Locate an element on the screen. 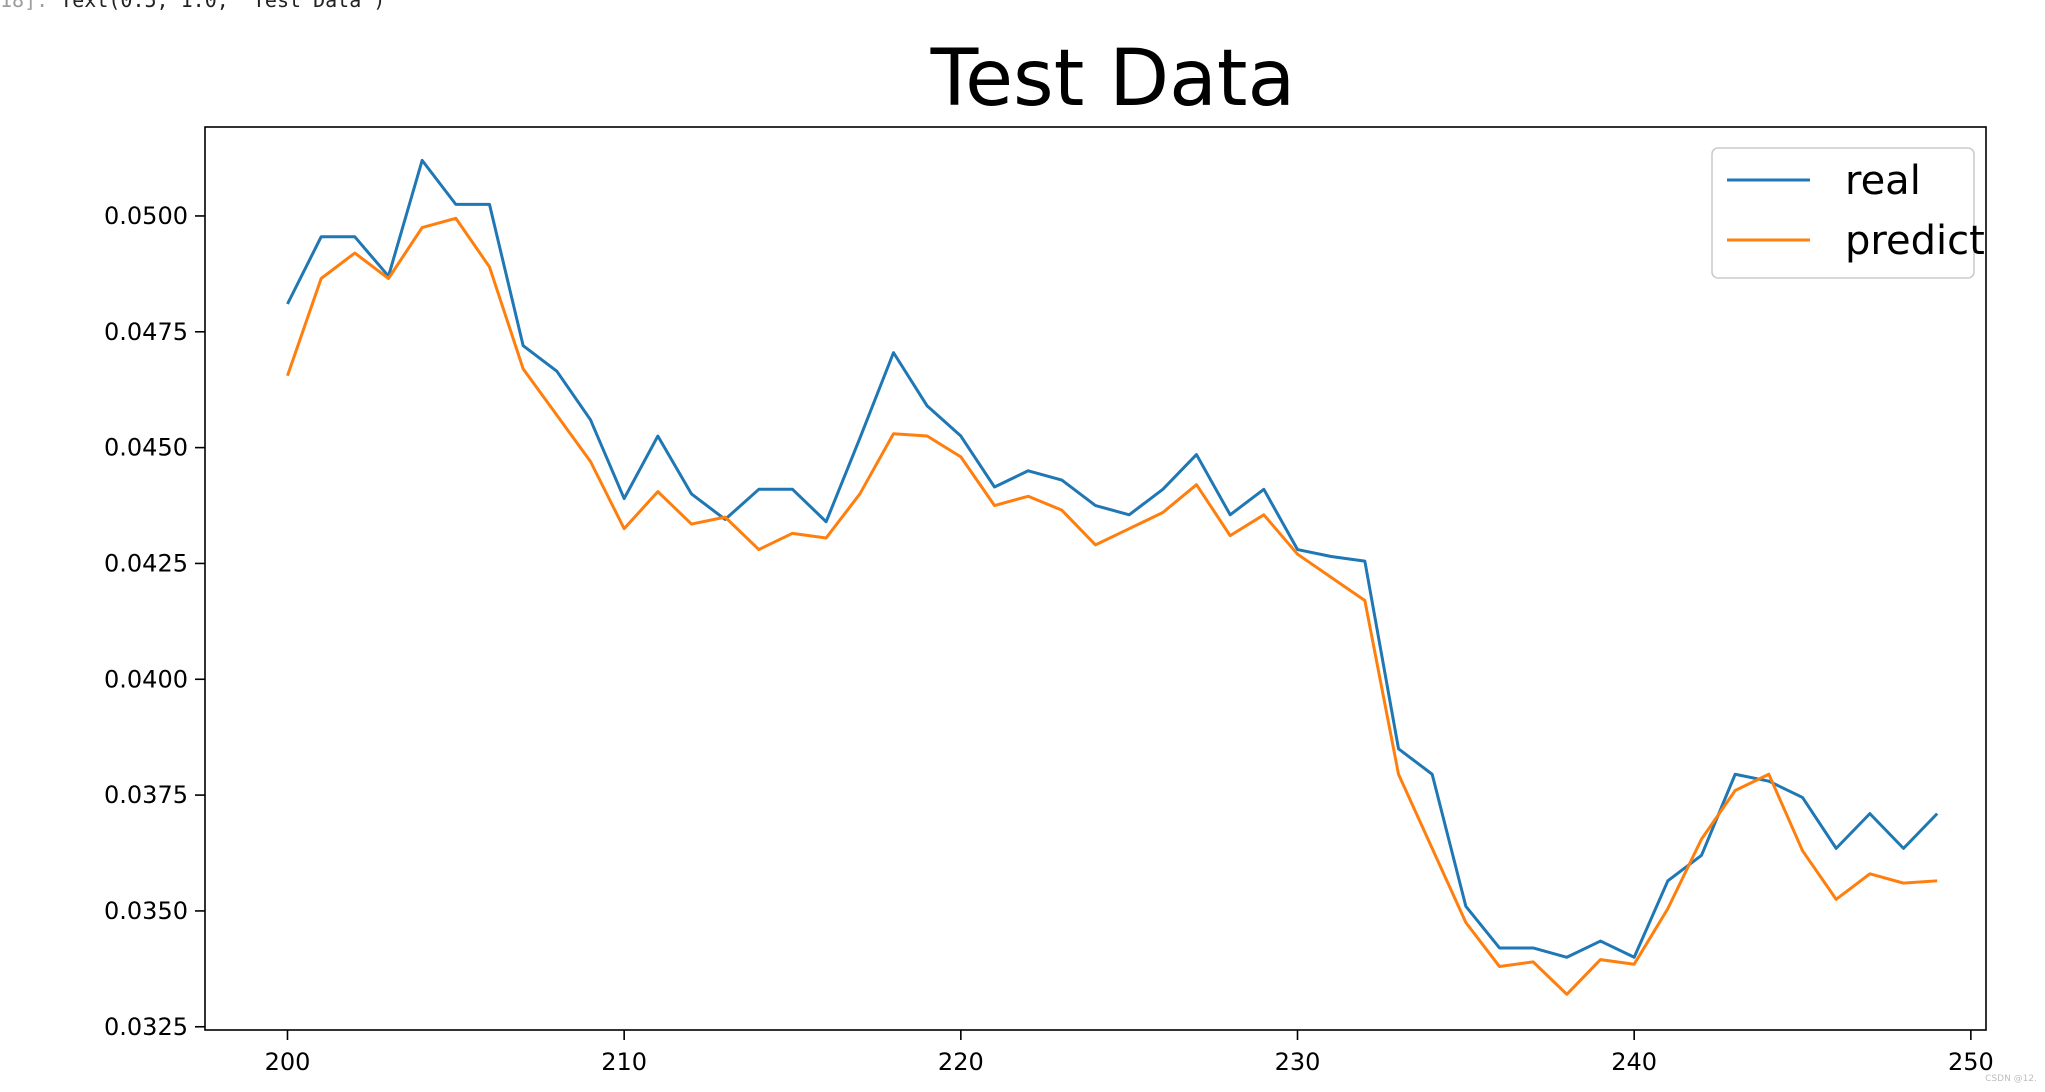  legend-label-real: real is located at coordinates (1883, 181).